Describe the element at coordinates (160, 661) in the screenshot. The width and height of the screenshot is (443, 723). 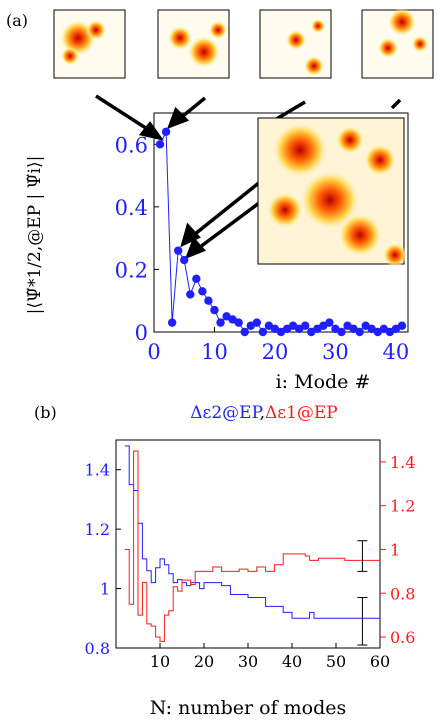
I see `panel-b-xtick-label: 10` at that location.